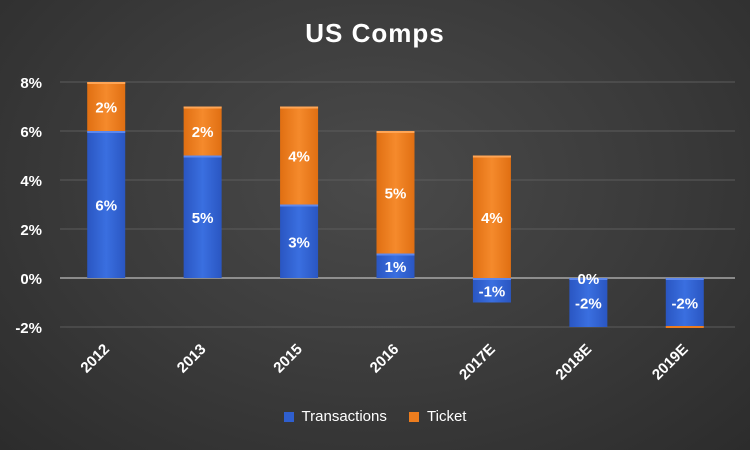  What do you see at coordinates (447, 416) in the screenshot?
I see `legend-label-ticket: Ticket` at bounding box center [447, 416].